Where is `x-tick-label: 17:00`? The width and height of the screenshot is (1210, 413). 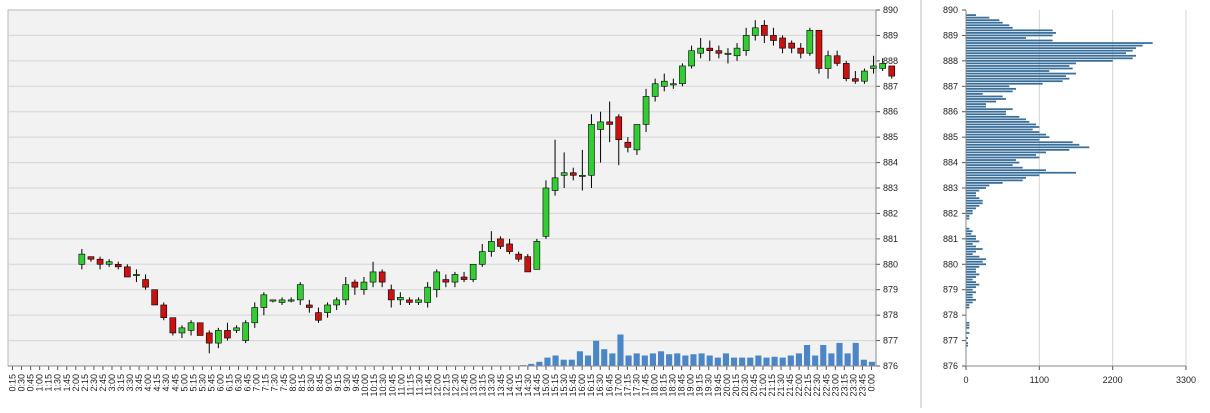
x-tick-label: 17:00 is located at coordinates (618, 385).